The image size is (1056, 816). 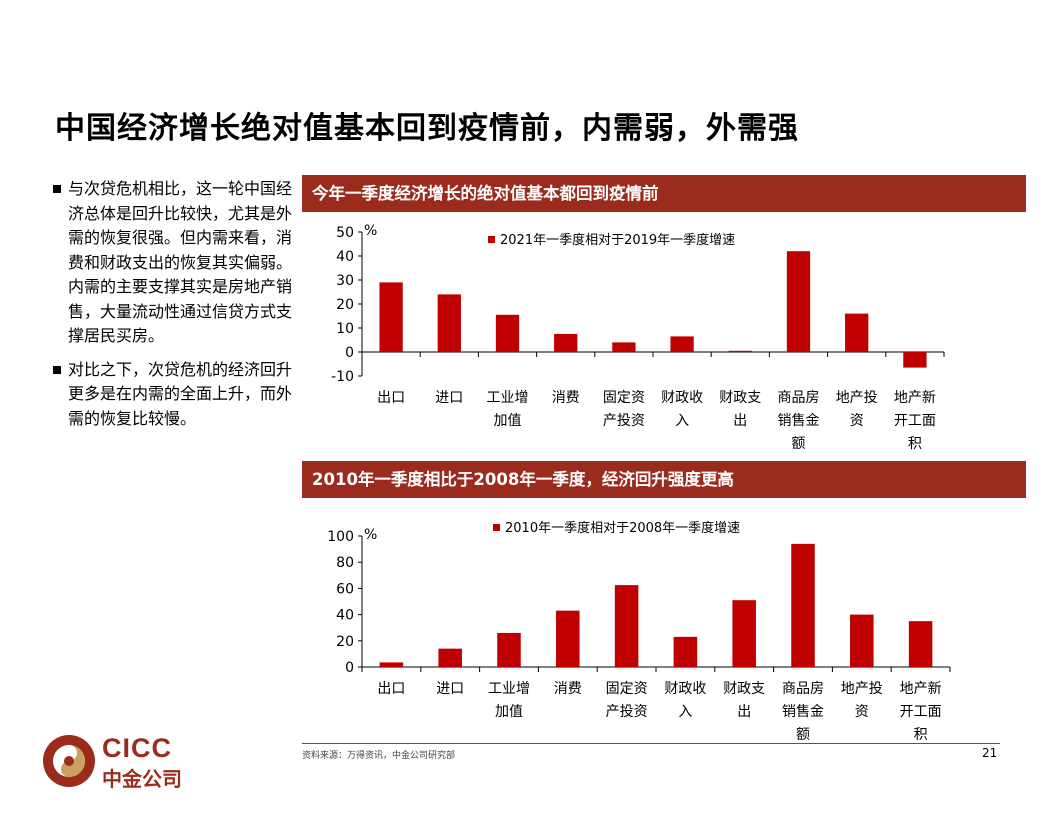 I want to click on chart2-banner: 2010年一季度相比于2008年一季度，经济回升强度更高, so click(x=664, y=479).